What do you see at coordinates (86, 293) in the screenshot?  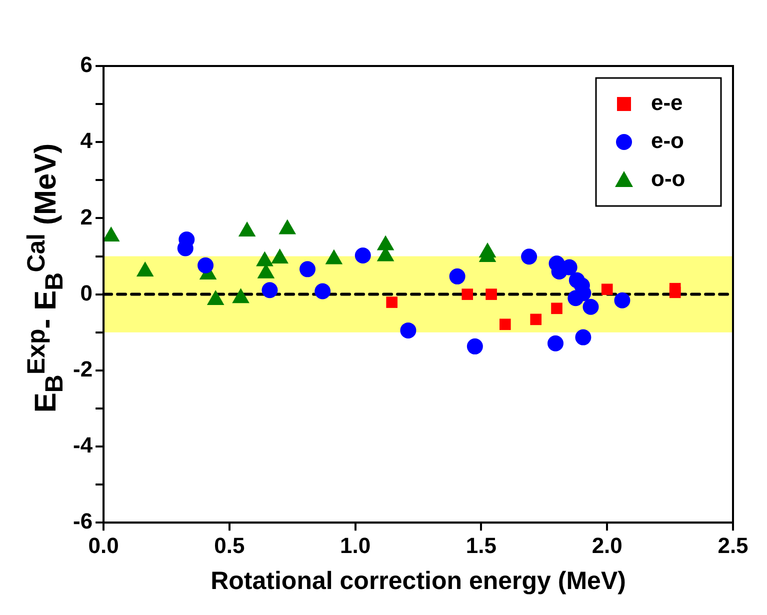 I see `y-tick-label: 0` at bounding box center [86, 293].